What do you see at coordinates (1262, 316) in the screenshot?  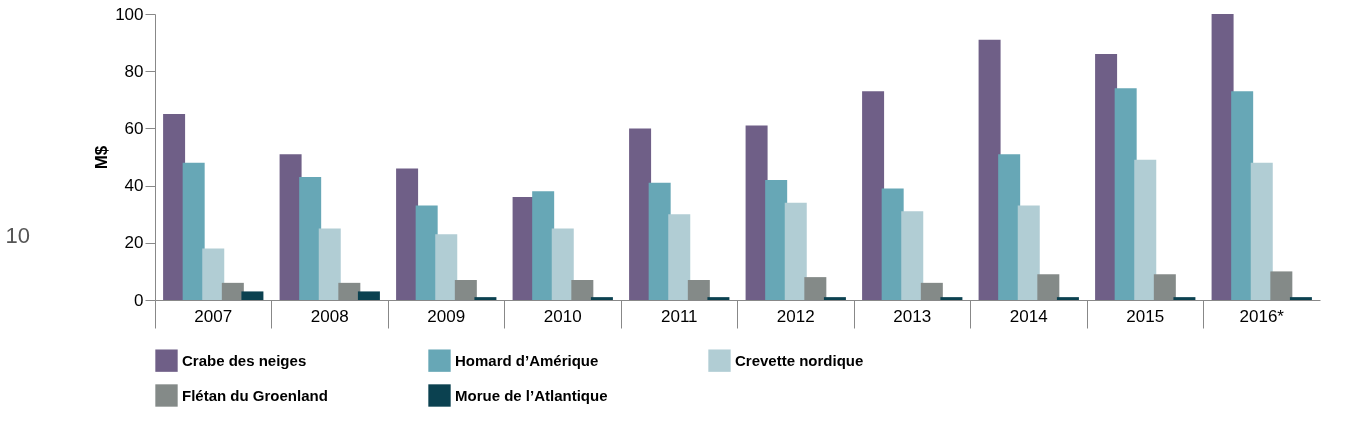 I see `x-tick-label: 2016*` at bounding box center [1262, 316].